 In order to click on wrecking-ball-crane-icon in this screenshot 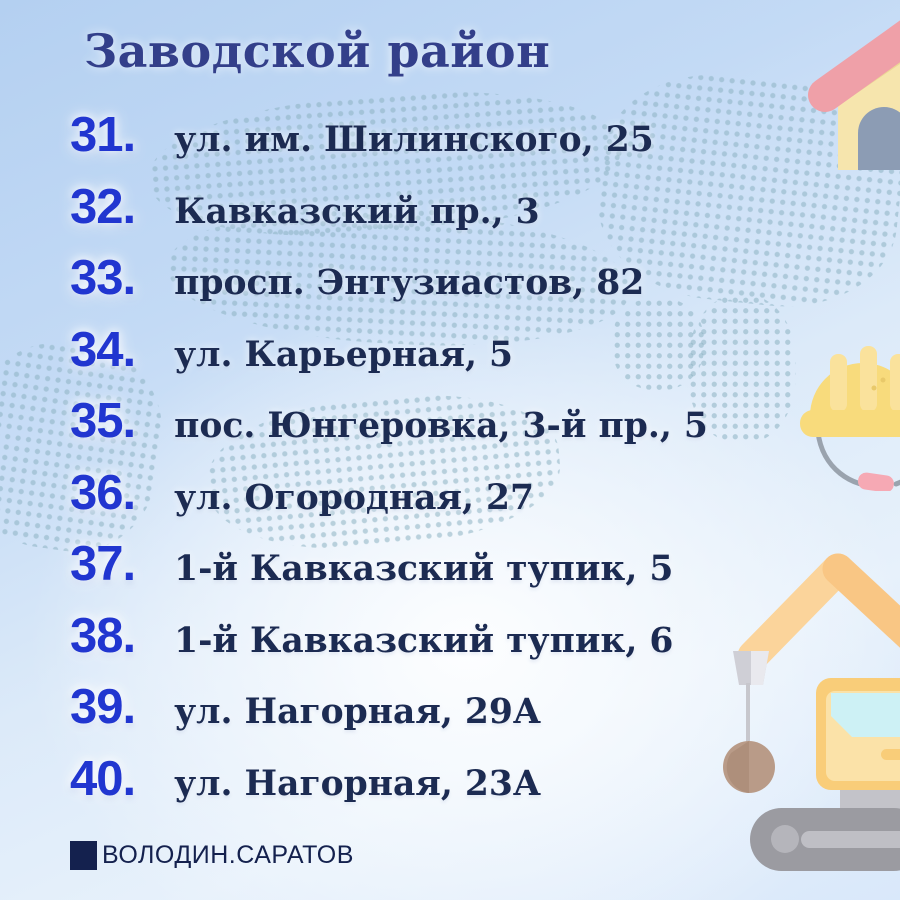, I will do `click(811, 712)`.